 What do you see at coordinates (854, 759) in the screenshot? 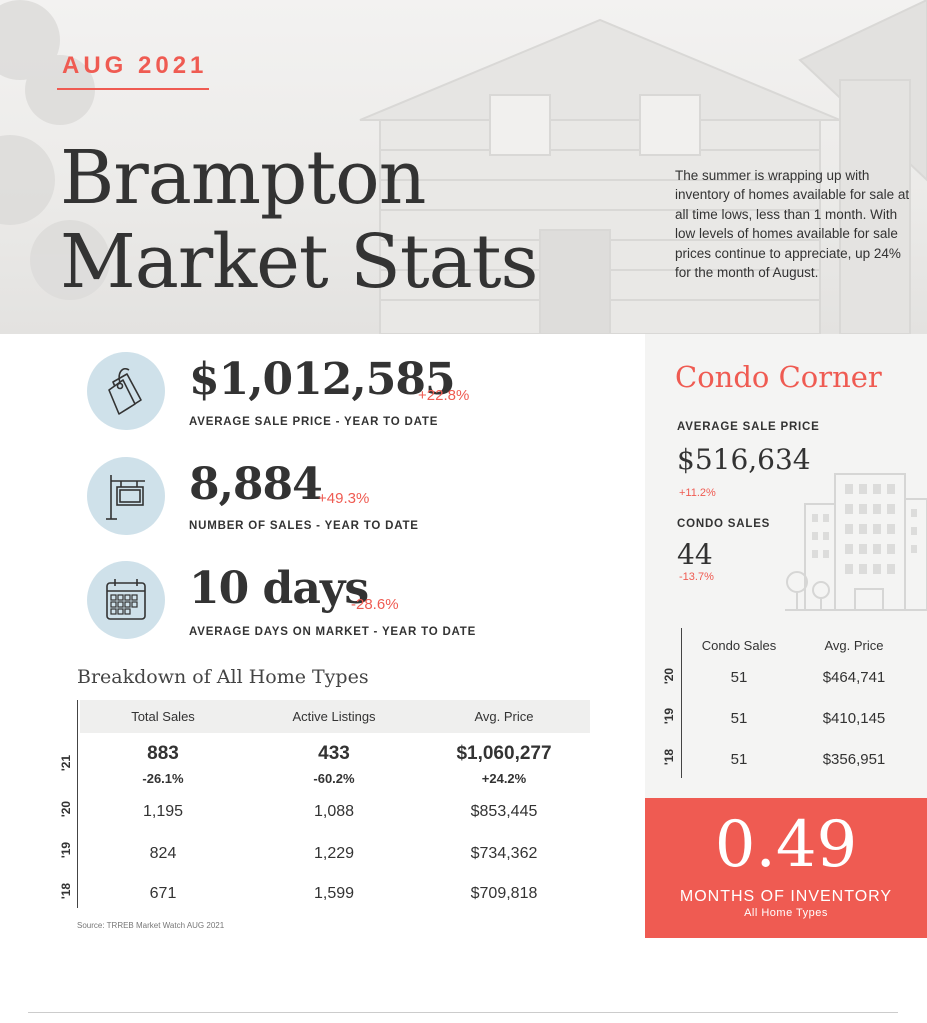
I see `condo-avg-price-18: $356,951` at bounding box center [854, 759].